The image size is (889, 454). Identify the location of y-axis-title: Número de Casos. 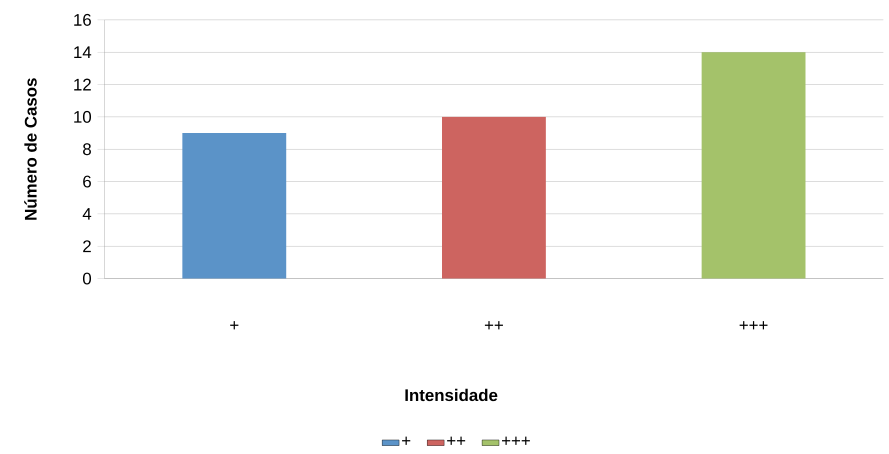
(30, 149).